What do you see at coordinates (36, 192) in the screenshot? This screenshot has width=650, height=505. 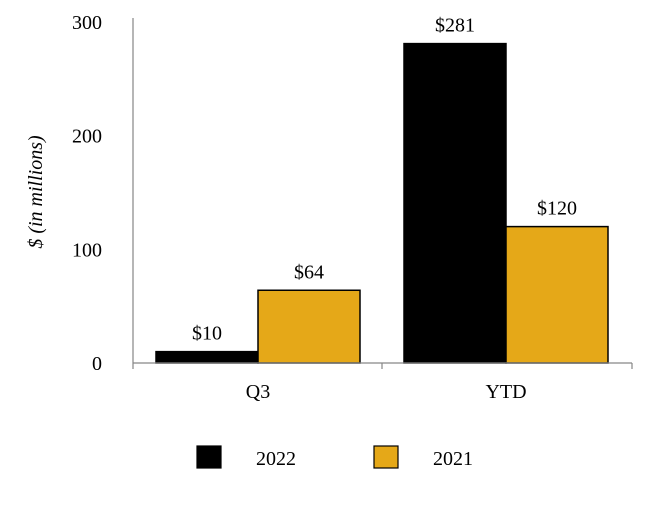 I see `y-axis-label: $ (in millions)` at bounding box center [36, 192].